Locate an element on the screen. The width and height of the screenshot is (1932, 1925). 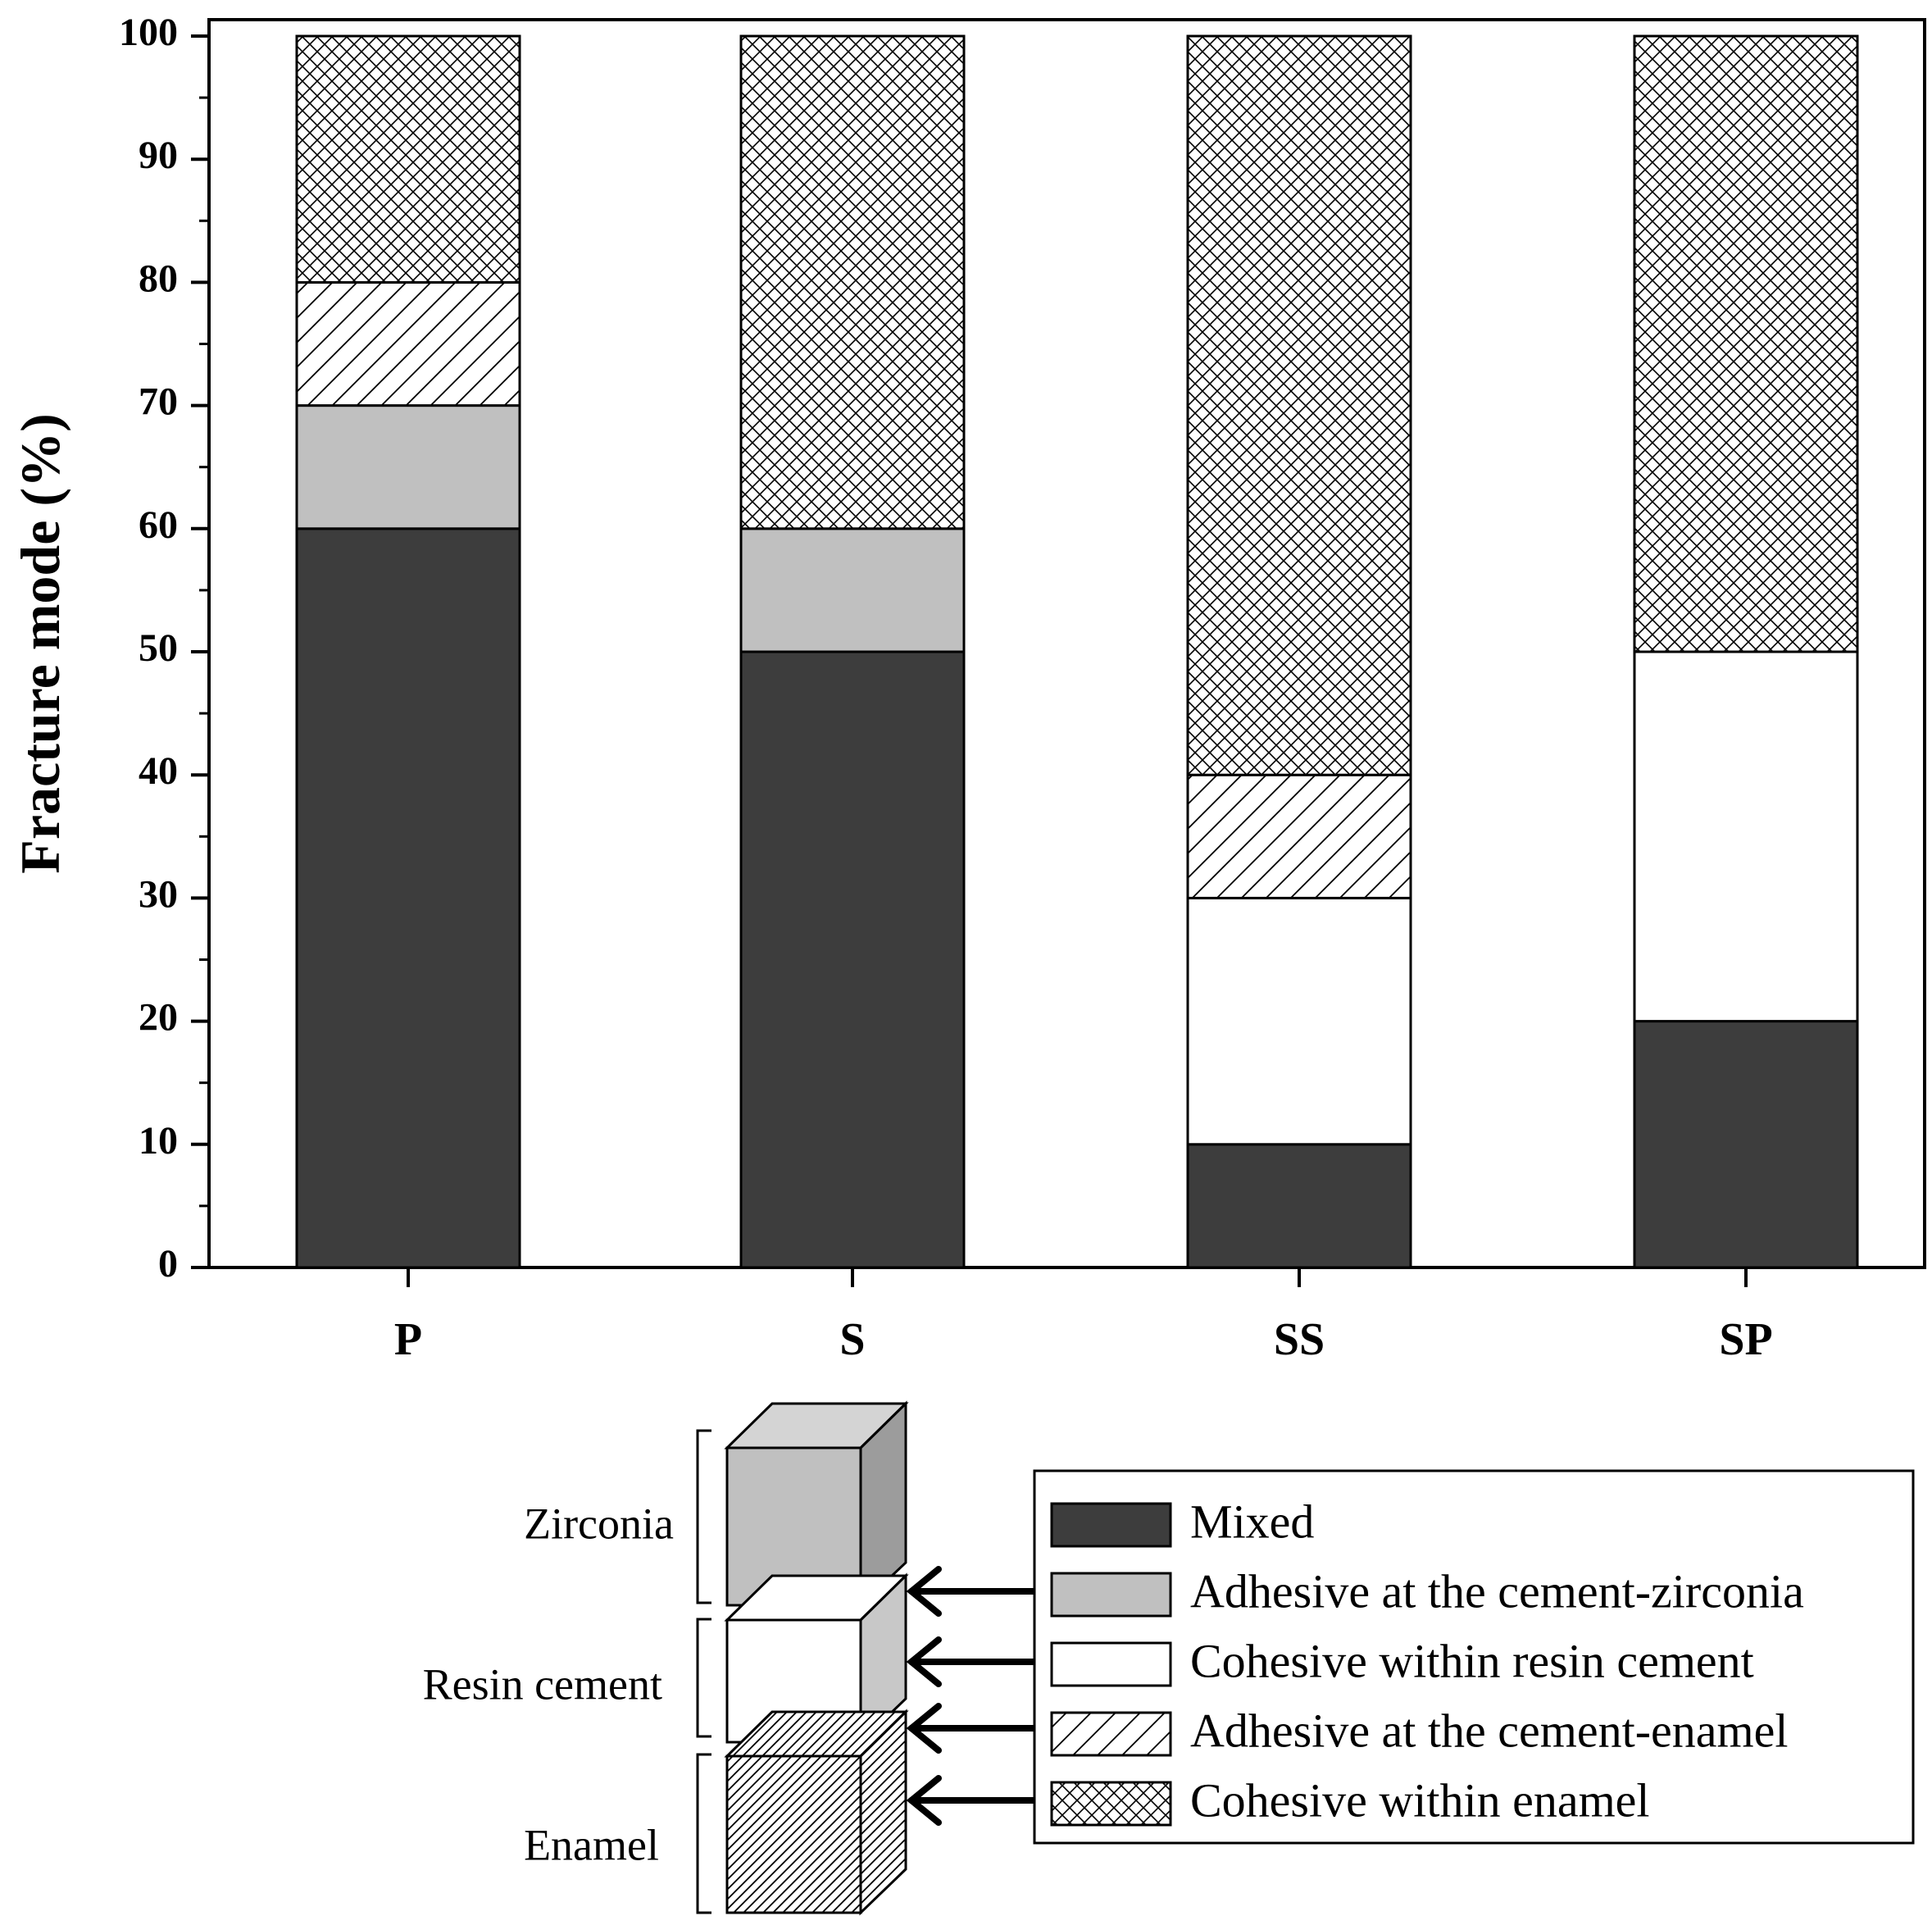
bar-p-cohesive-within-enamel is located at coordinates (408, 159).